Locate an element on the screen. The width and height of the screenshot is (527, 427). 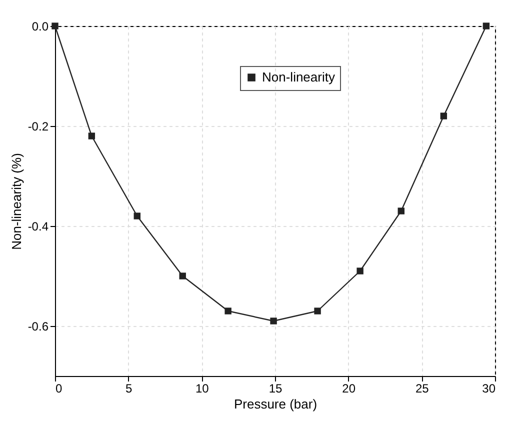
y-tick-label: -0.6 is located at coordinates (38, 327).